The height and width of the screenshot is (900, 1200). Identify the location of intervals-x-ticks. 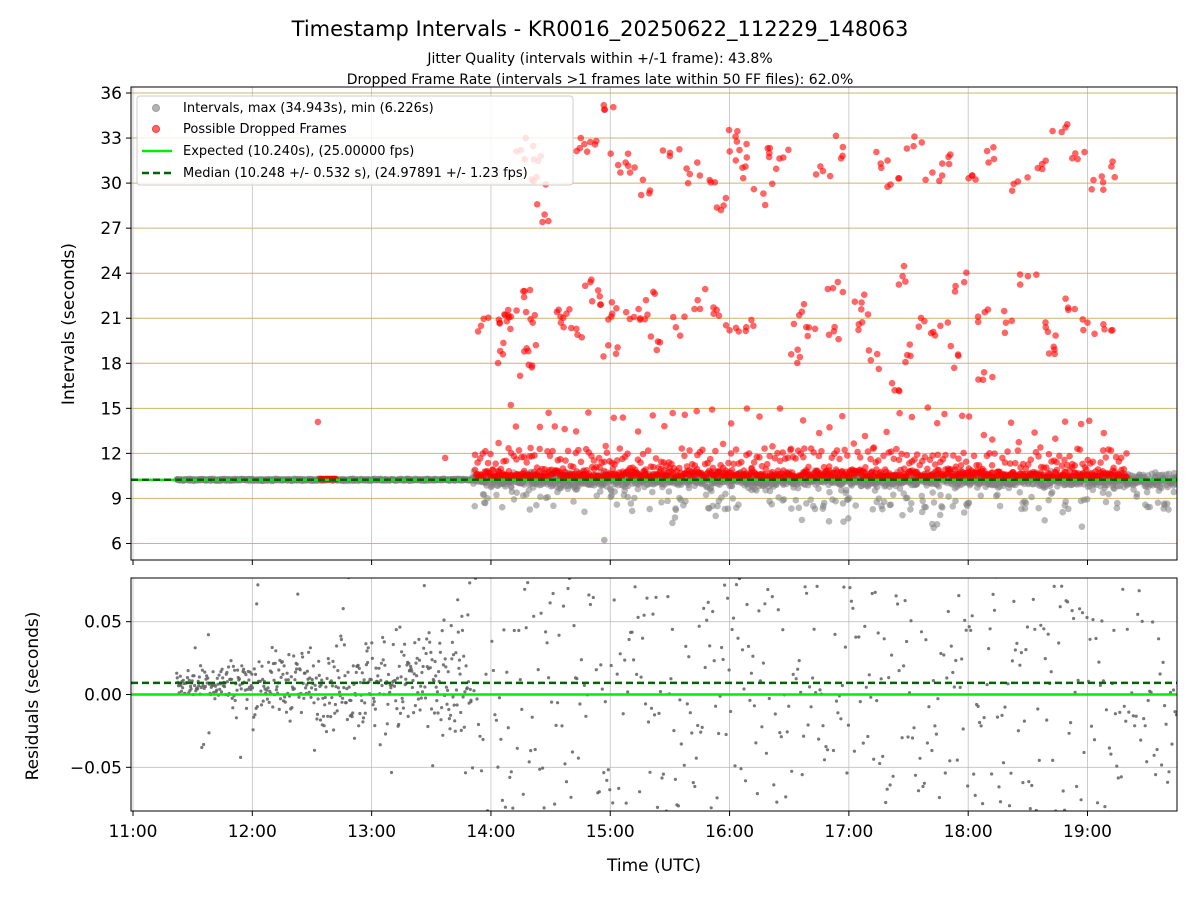
(610, 562).